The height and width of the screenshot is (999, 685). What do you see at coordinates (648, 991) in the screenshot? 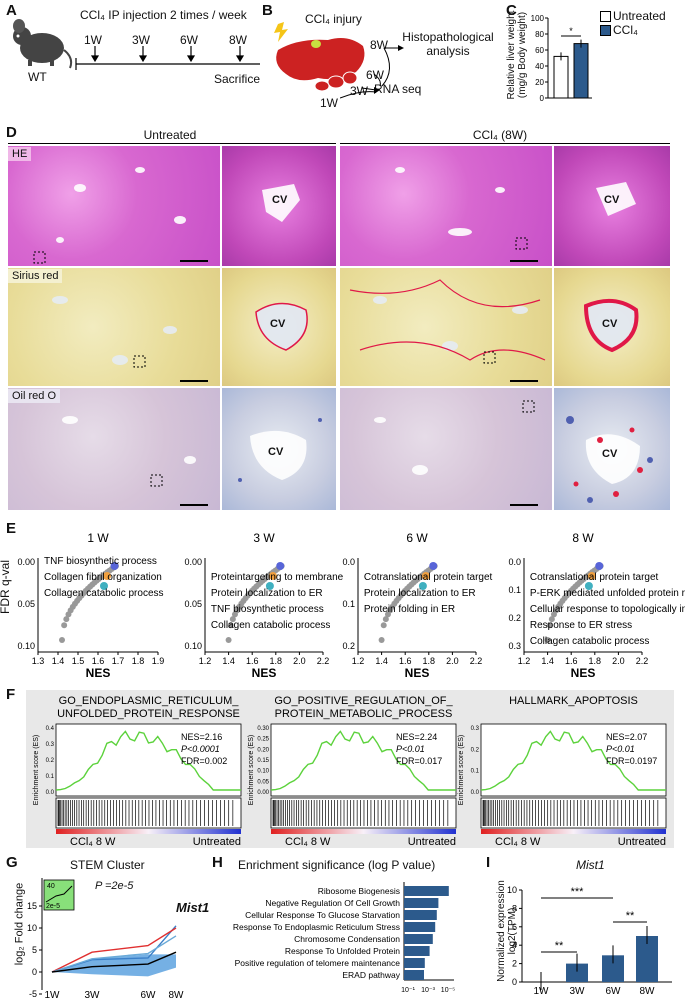
I see `i-xtick: 8W` at bounding box center [648, 991].